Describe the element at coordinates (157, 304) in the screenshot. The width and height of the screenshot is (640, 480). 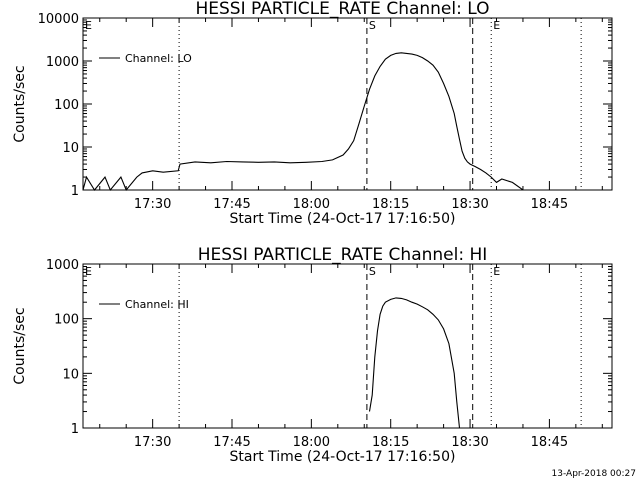
I see `legend-entry: Channel: HI` at that location.